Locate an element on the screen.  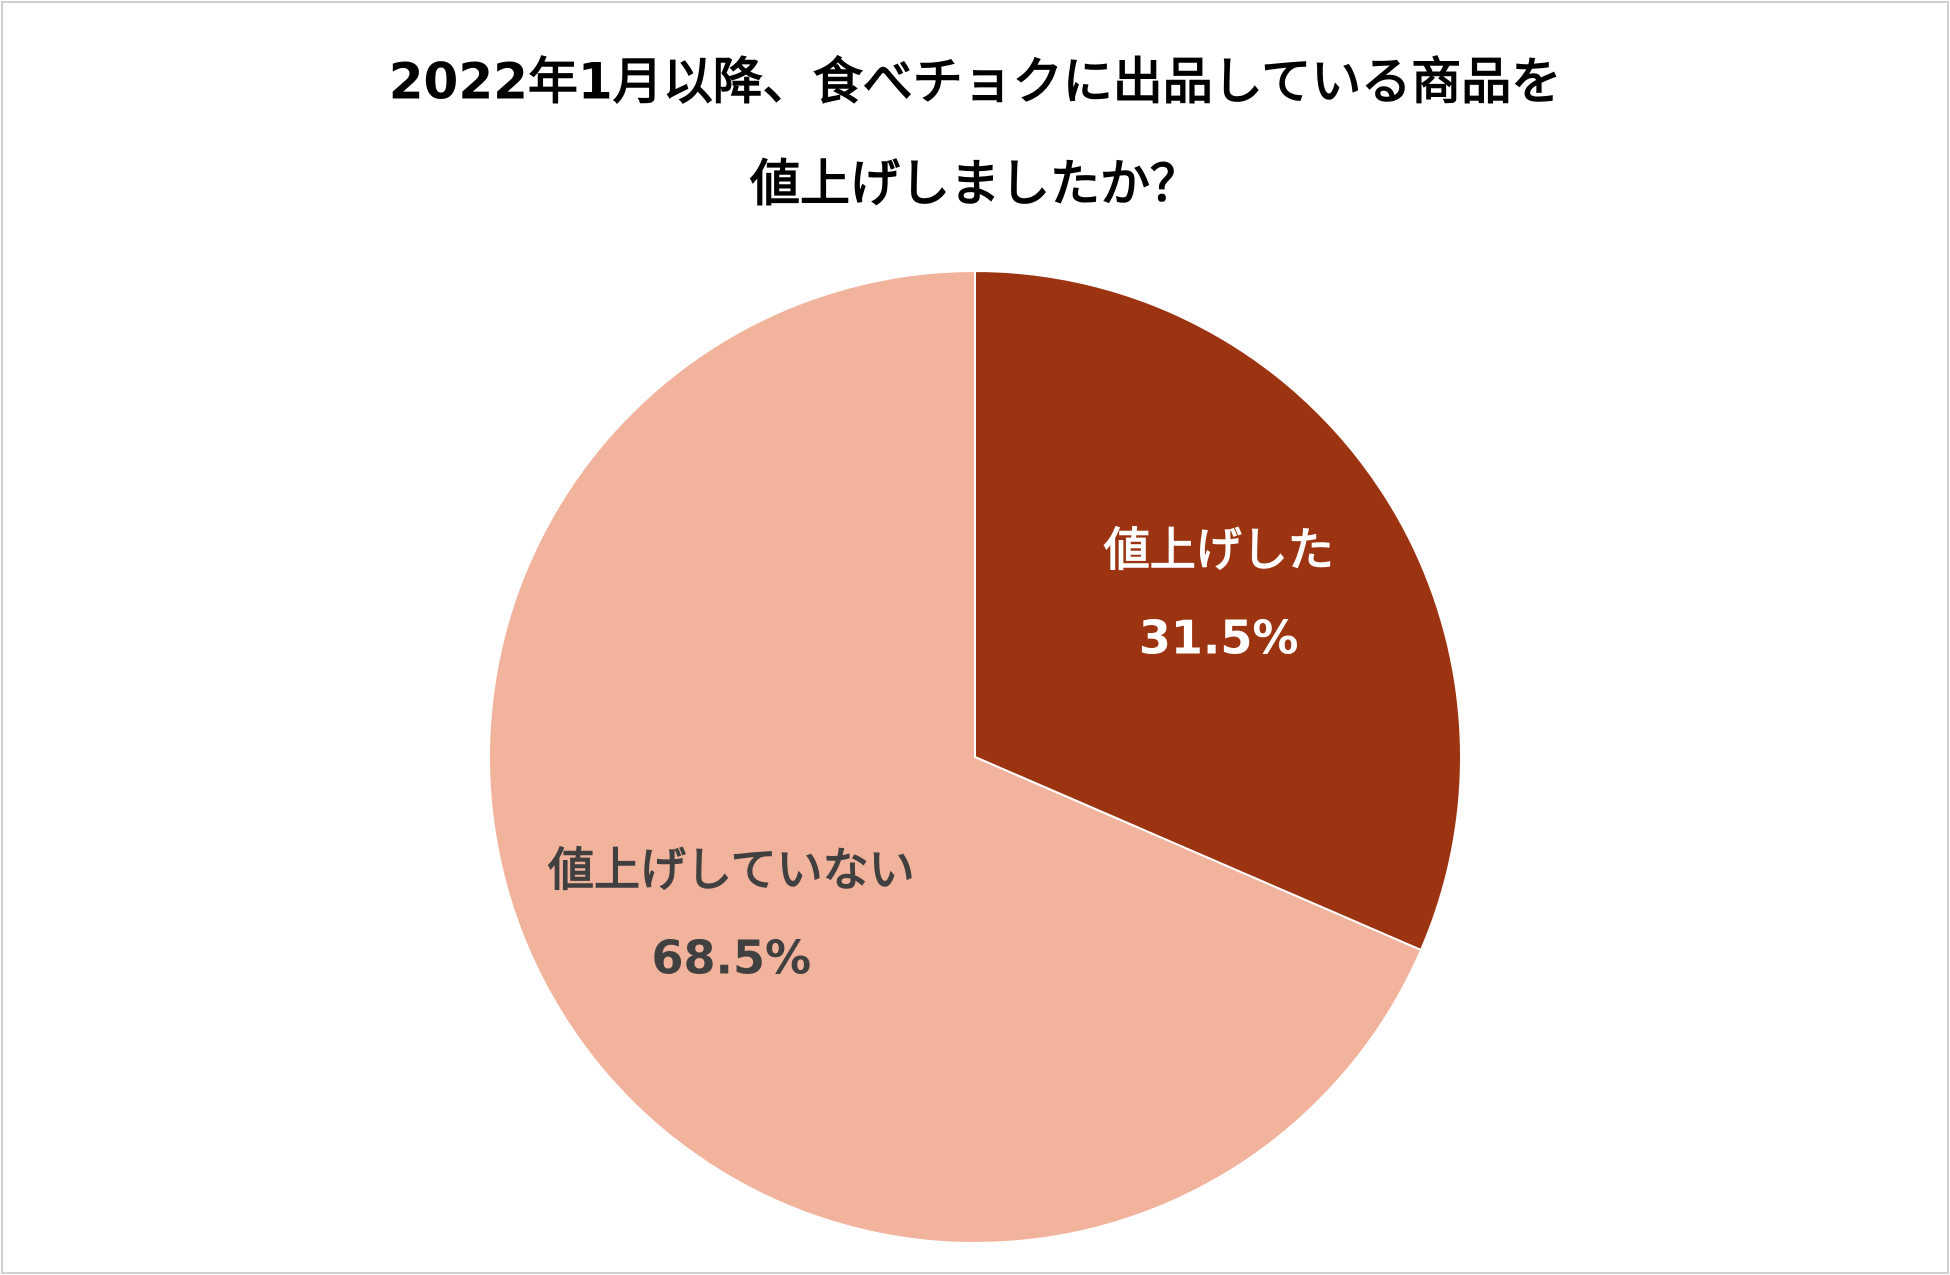
value-label: 68.5% is located at coordinates (731, 958).